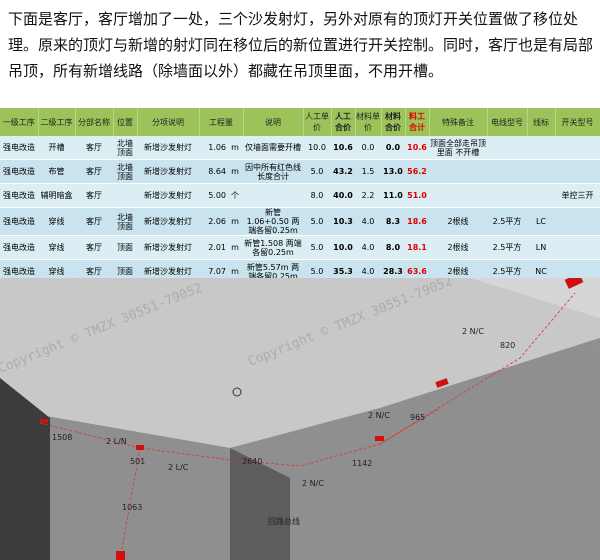  I want to click on header-cell: 特殊备注, so click(458, 122).